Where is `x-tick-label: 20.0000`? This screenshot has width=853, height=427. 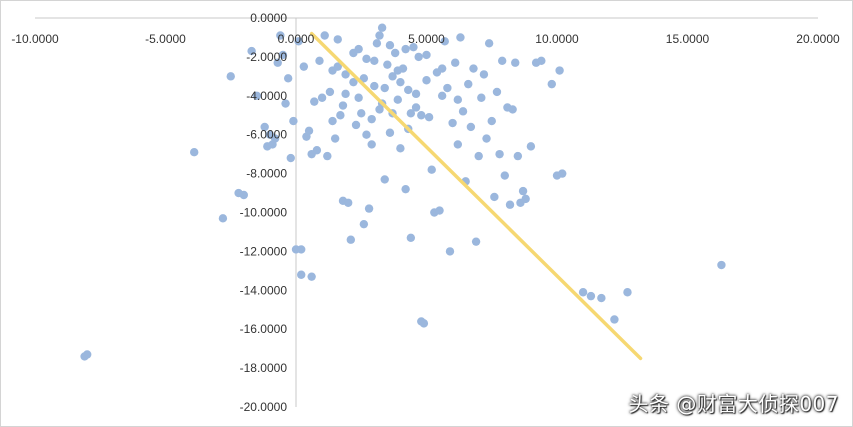 x-tick-label: 20.0000 is located at coordinates (818, 39).